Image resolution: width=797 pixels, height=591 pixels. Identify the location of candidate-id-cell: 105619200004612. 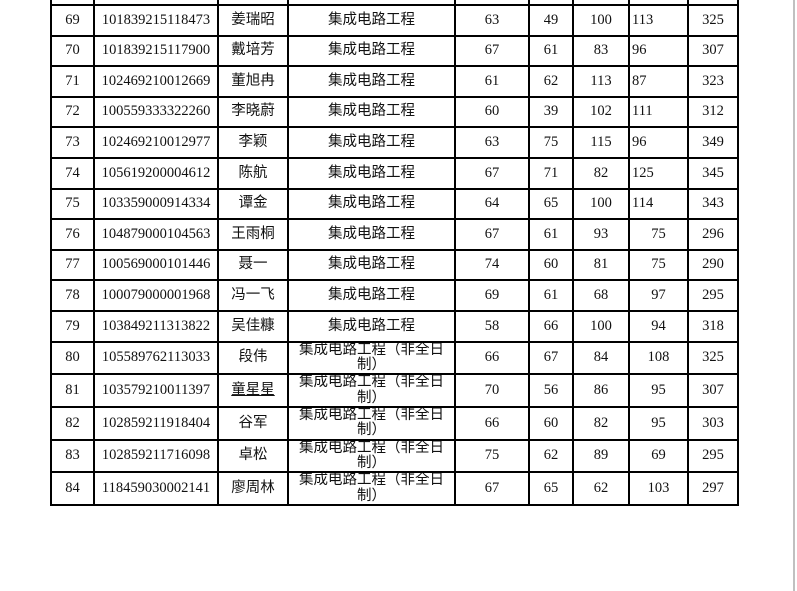
(156, 173).